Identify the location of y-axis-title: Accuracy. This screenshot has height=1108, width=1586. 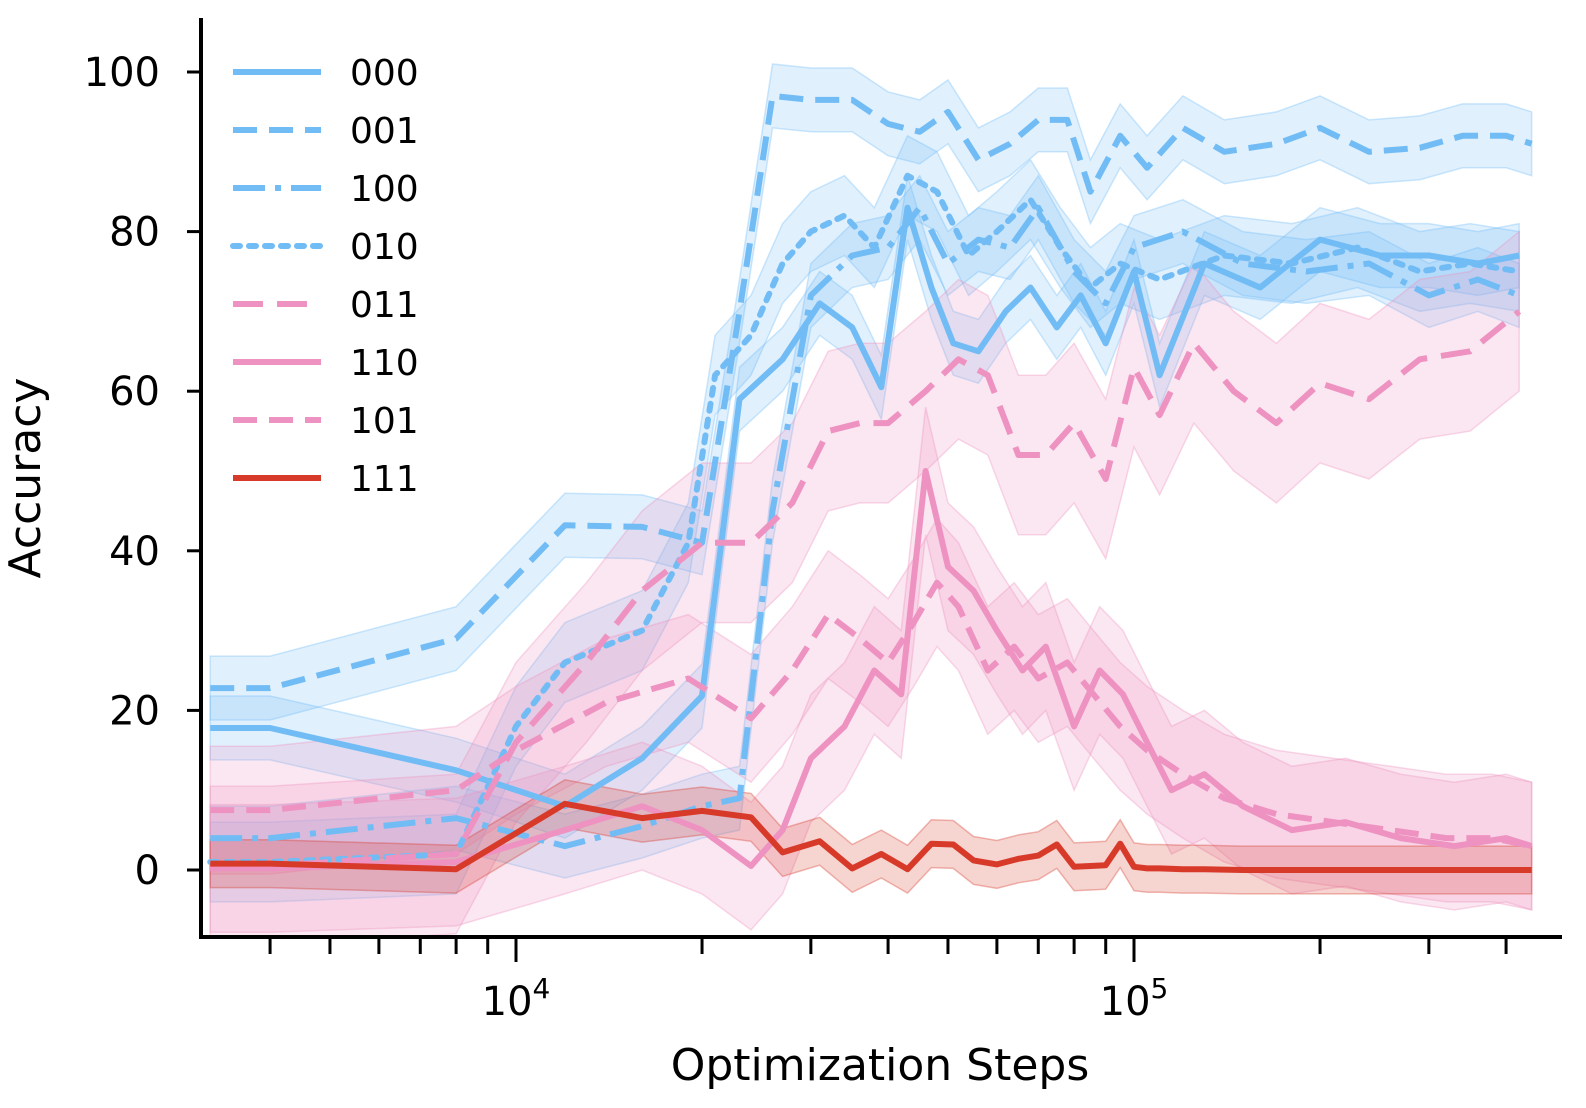
(25, 478).